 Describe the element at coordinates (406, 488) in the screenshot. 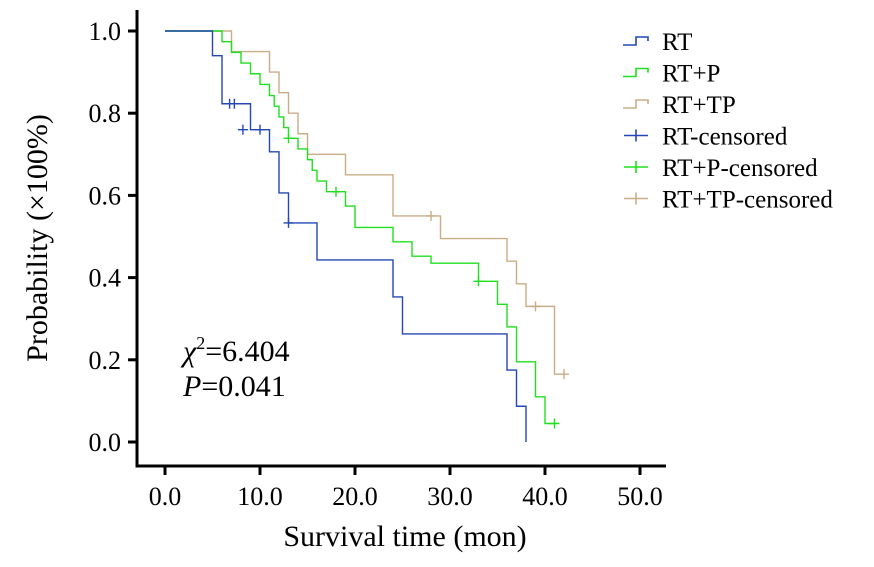

I see `x-axis-ticks: 0.0 10.0 20.0 30.0 40.0 50.0` at that location.